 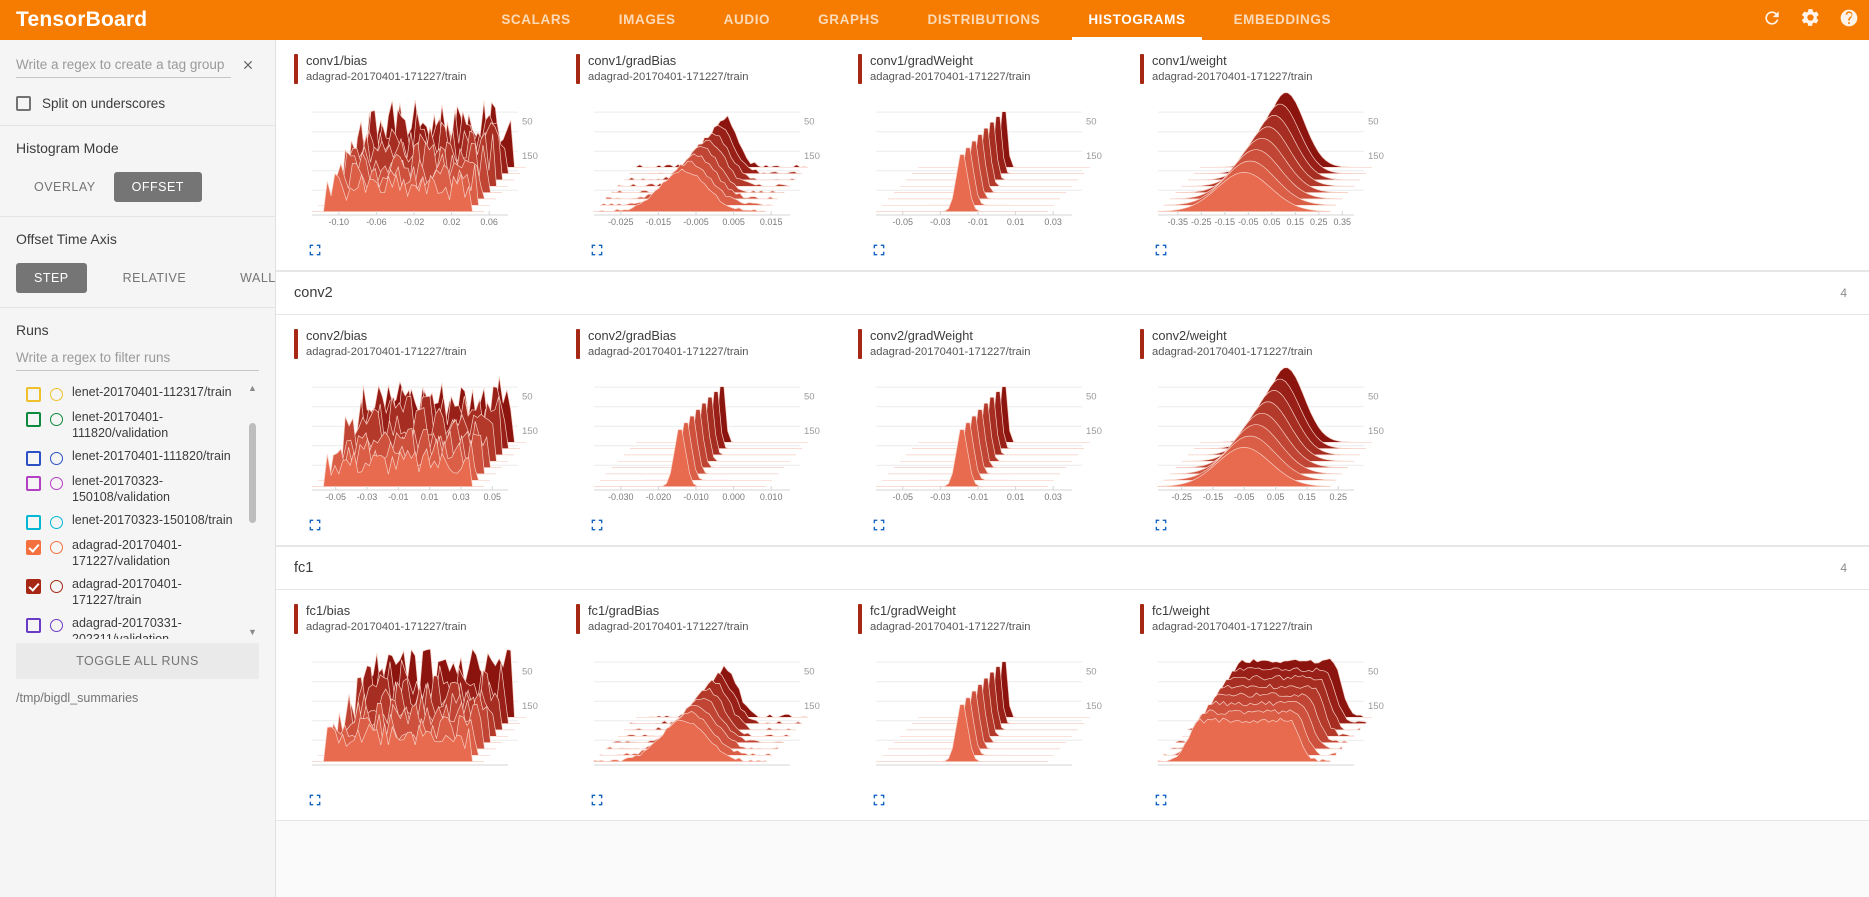 I want to click on scrollbar-thumb, so click(x=252, y=473).